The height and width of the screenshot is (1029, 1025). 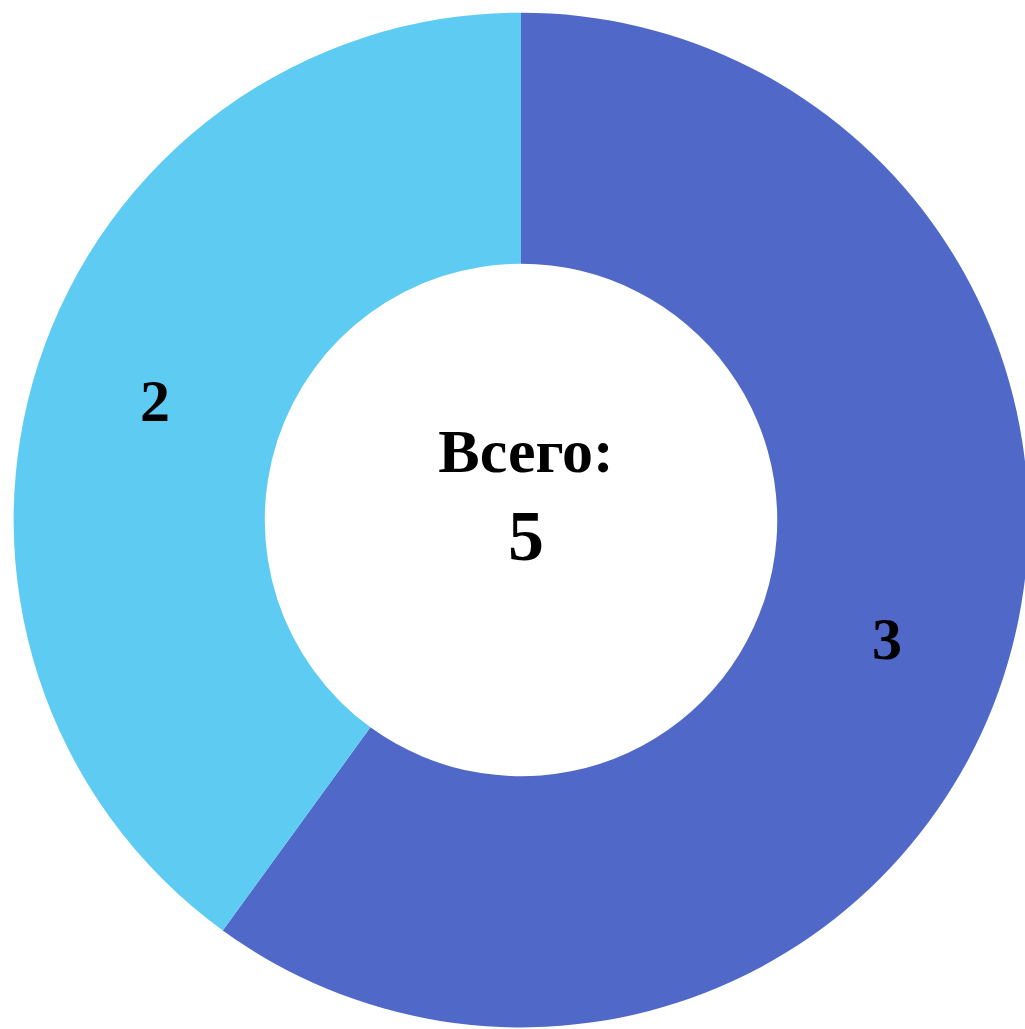 I want to click on data-label: 3, so click(x=886, y=638).